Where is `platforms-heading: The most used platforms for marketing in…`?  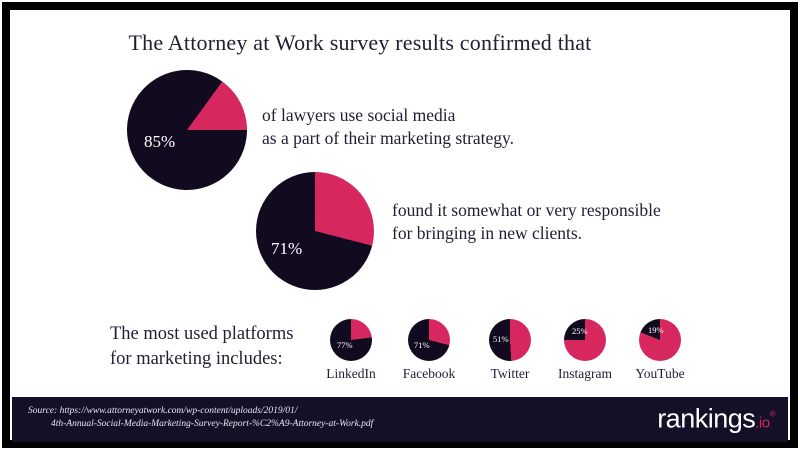
platforms-heading: The most used platforms for marketing in… is located at coordinates (201, 347).